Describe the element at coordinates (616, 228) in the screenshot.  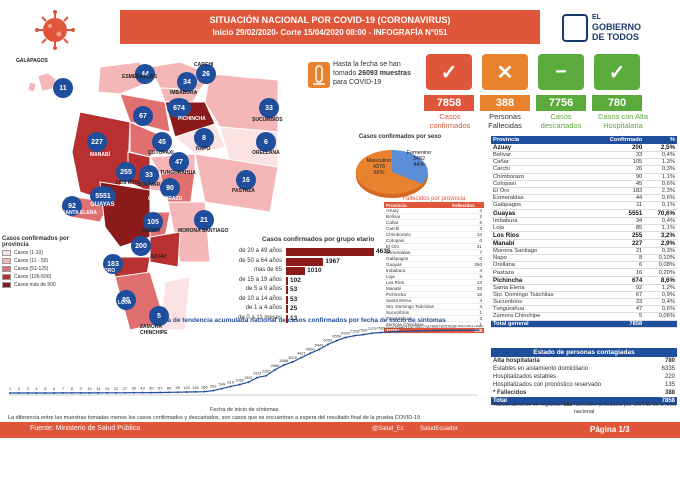
I see `province-confirmed: 85` at that location.